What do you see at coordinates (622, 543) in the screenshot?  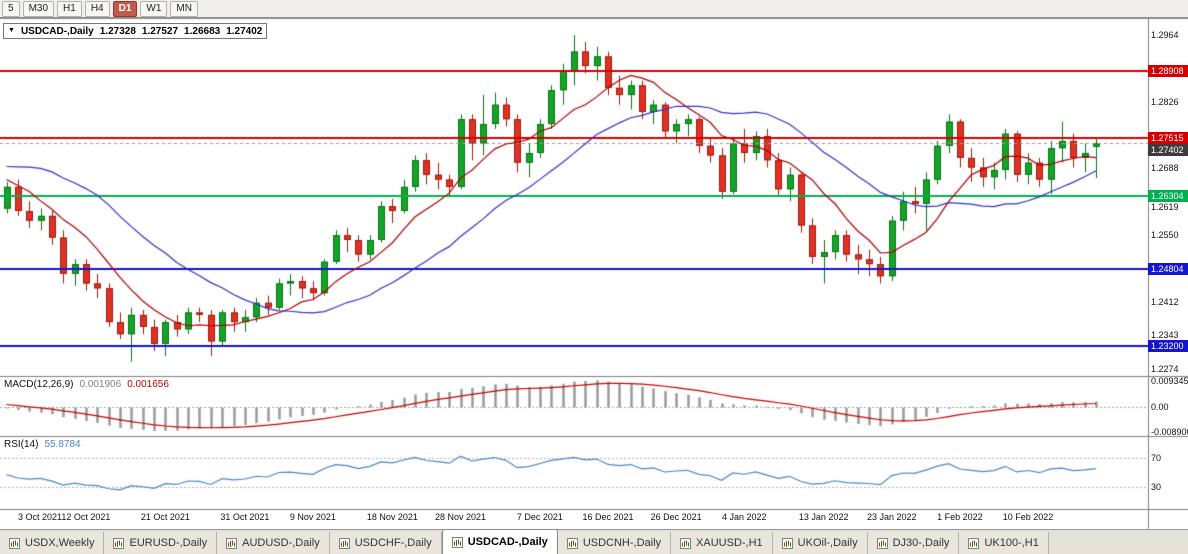 I see `chart-tab-label: USDCNH-,Daily` at bounding box center [622, 543].